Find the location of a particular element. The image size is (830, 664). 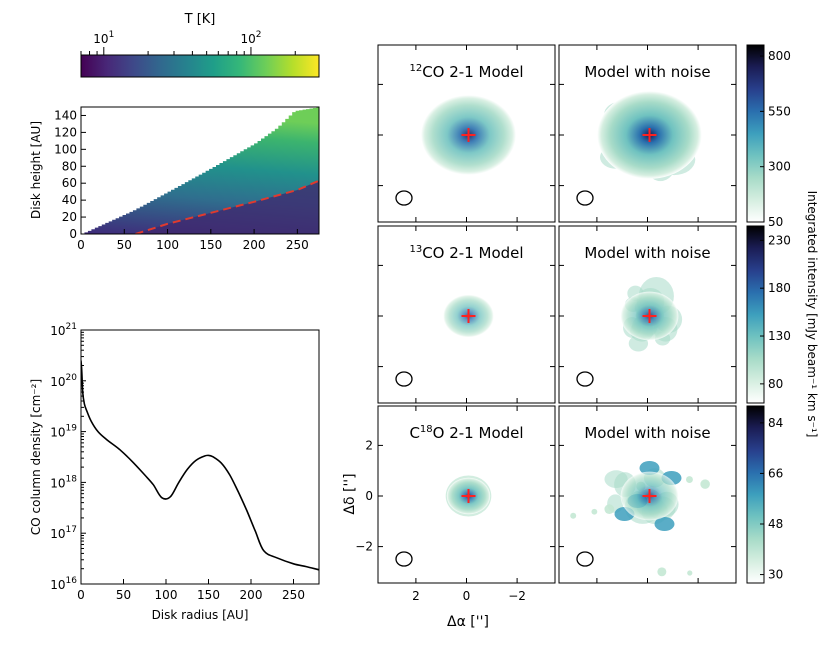

intensity-colorbar-tick-label: 130 is located at coordinates (779, 336).